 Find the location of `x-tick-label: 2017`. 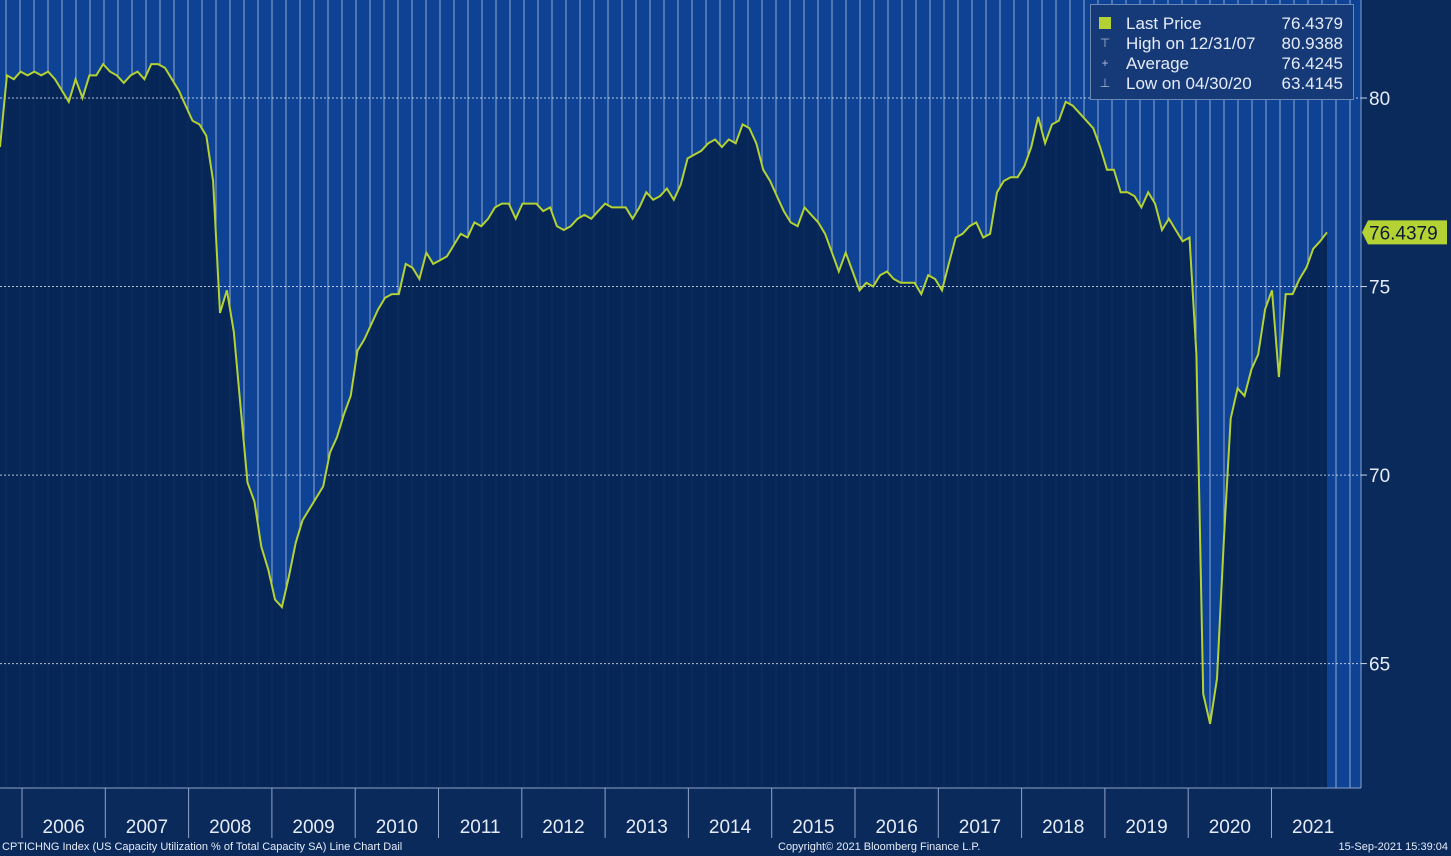

x-tick-label: 2017 is located at coordinates (980, 827).